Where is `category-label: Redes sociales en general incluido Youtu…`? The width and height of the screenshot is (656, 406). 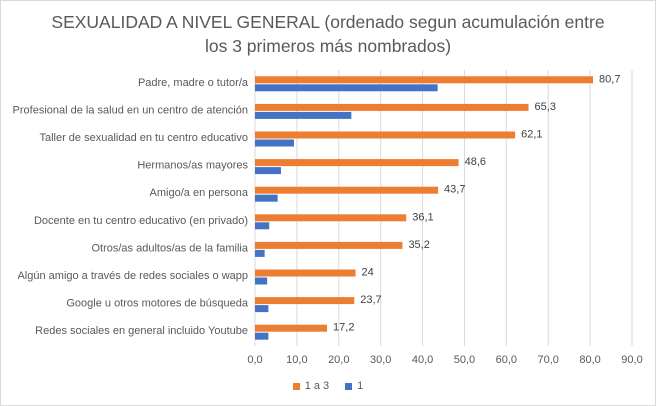 category-label: Redes sociales en general incluido Youtu… is located at coordinates (141, 331).